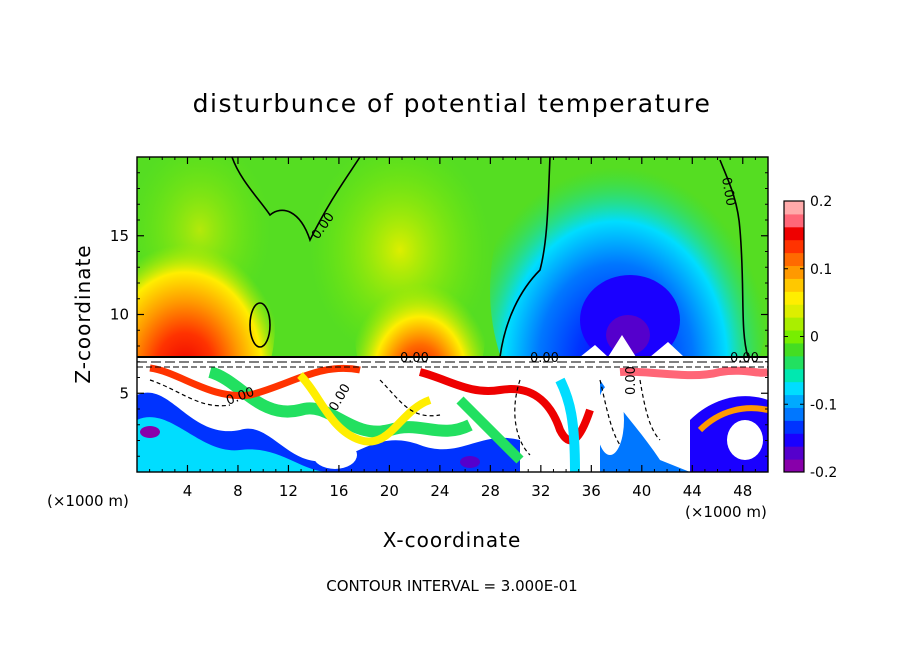 The width and height of the screenshot is (904, 654). What do you see at coordinates (88, 501) in the screenshot?
I see `x-unit-left: (×1000 m)` at bounding box center [88, 501].